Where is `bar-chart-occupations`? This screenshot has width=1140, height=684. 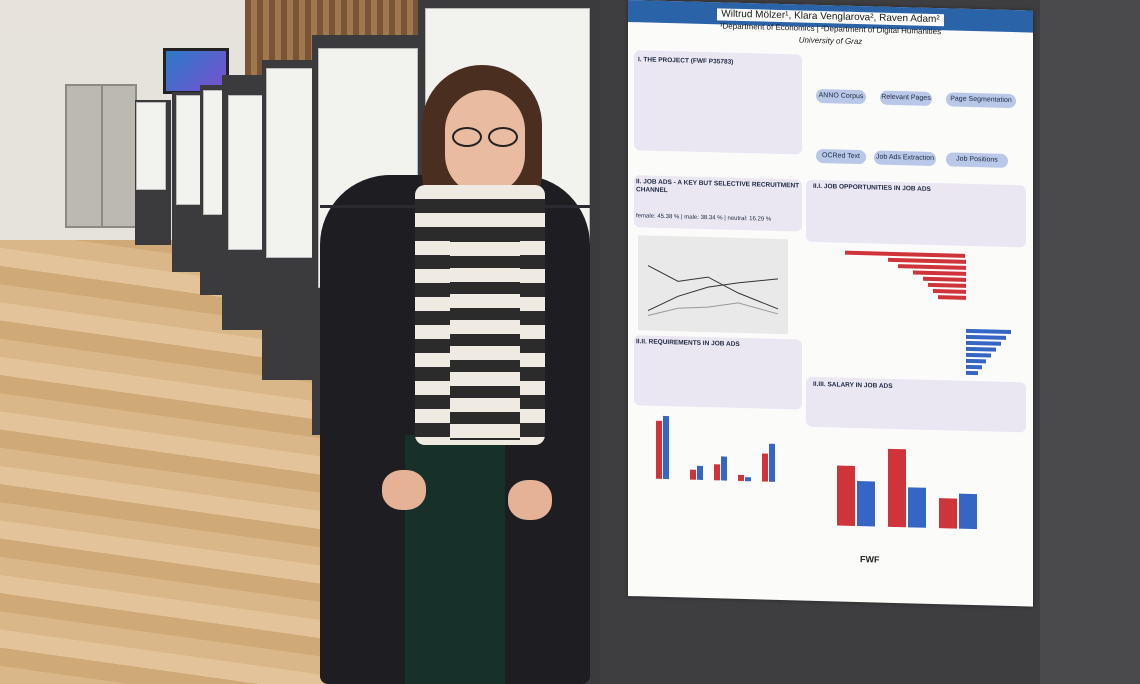
bar-chart-occupations is located at coordinates (928, 320).